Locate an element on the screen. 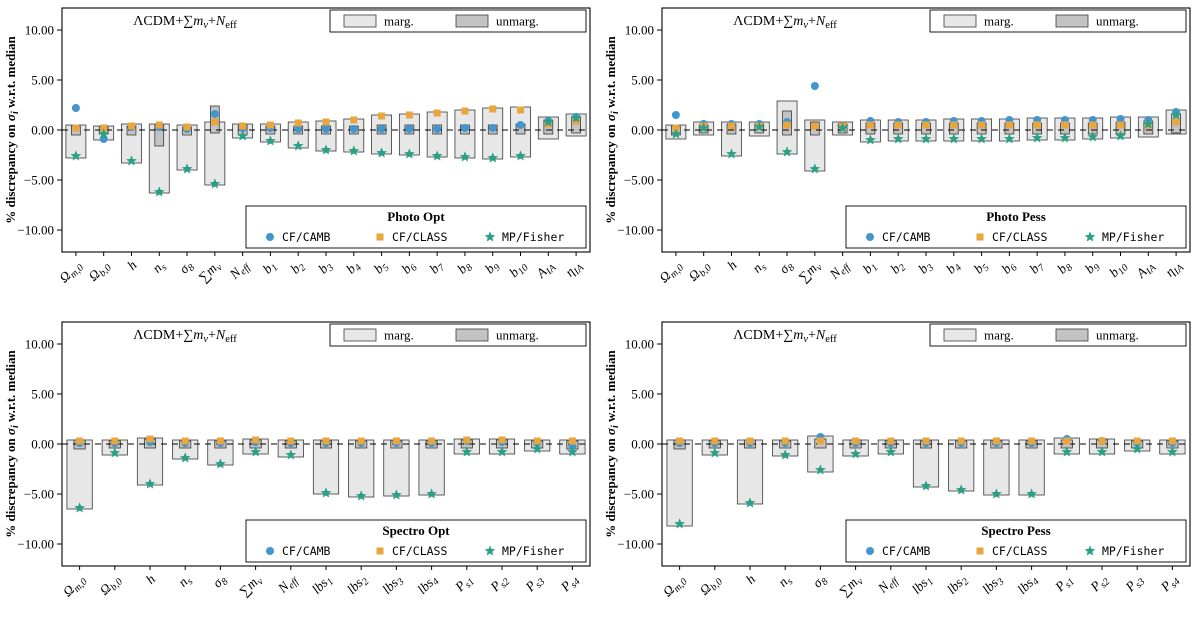  x-category-label: b5 is located at coordinates (381, 268).